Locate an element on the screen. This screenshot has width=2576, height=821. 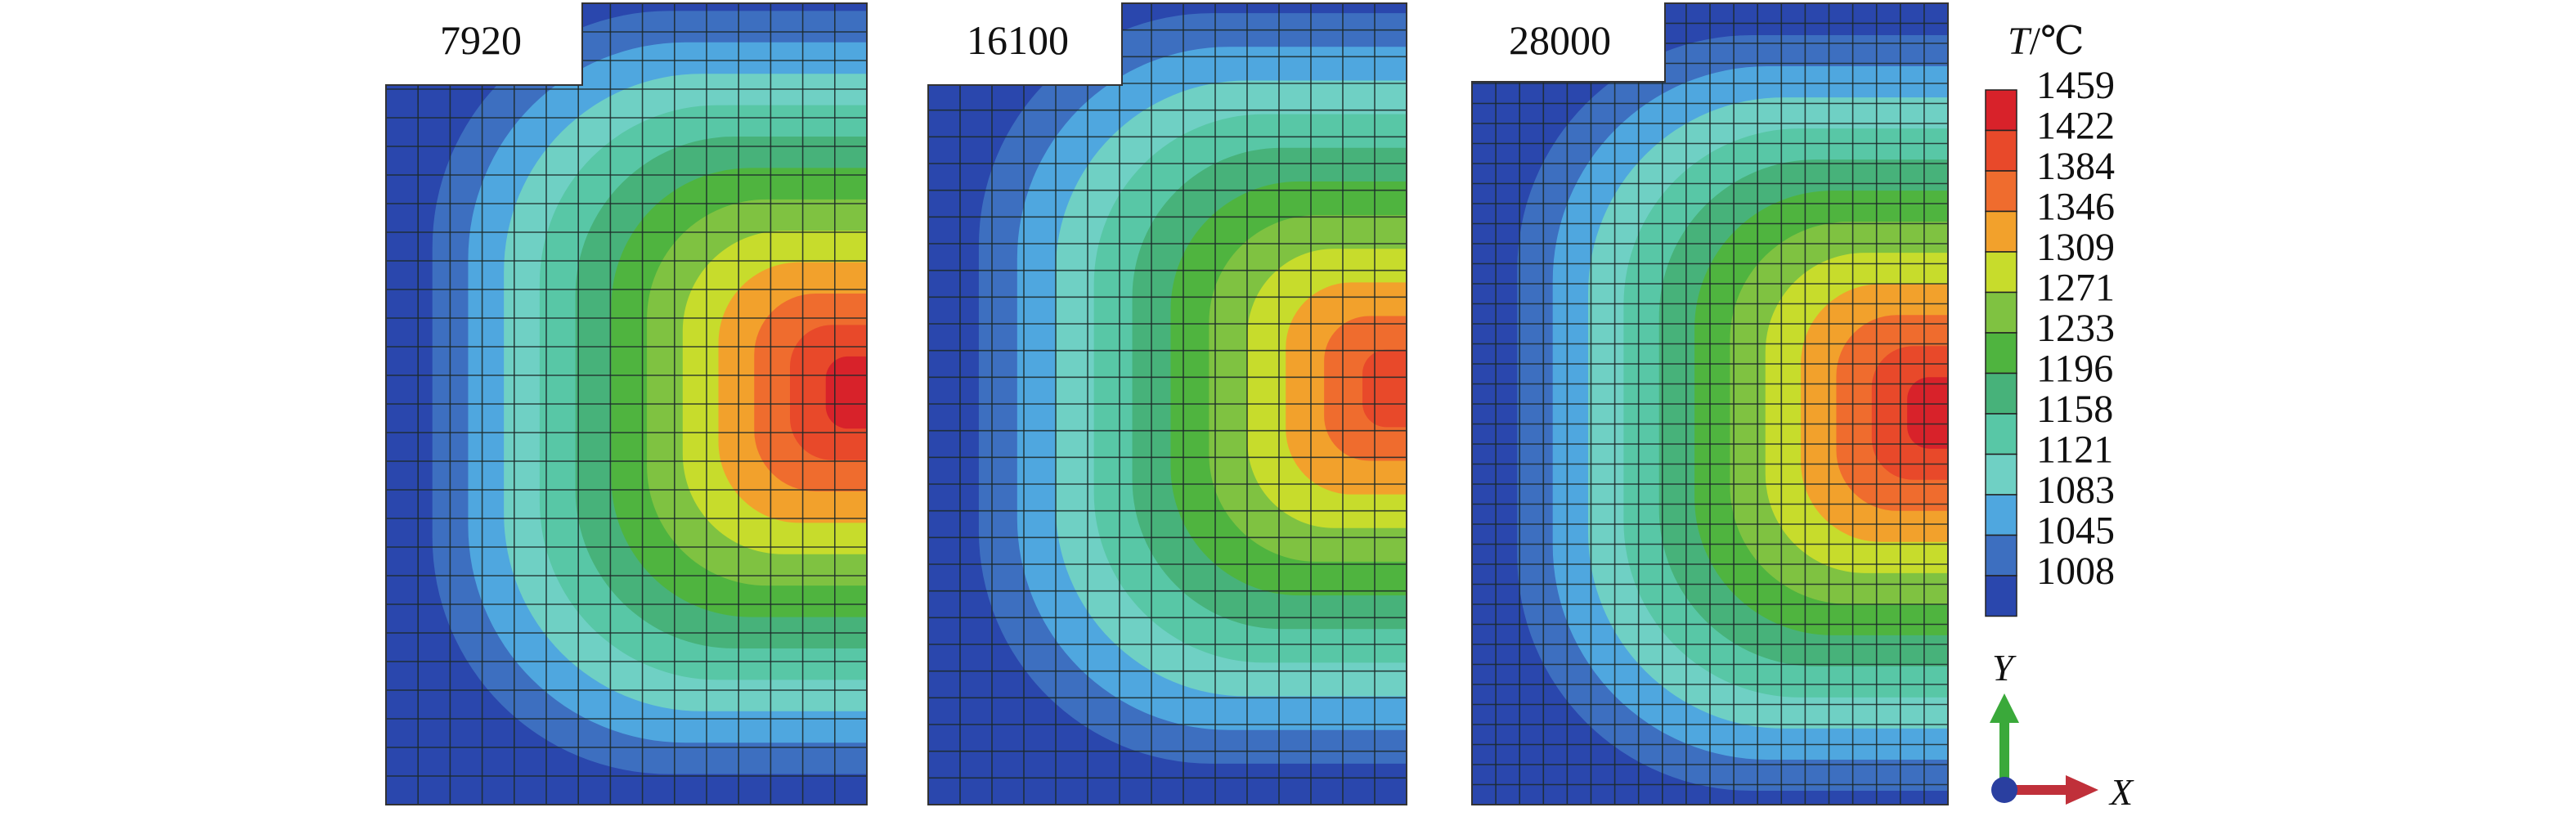
x-arrow-head is located at coordinates (2082, 790).